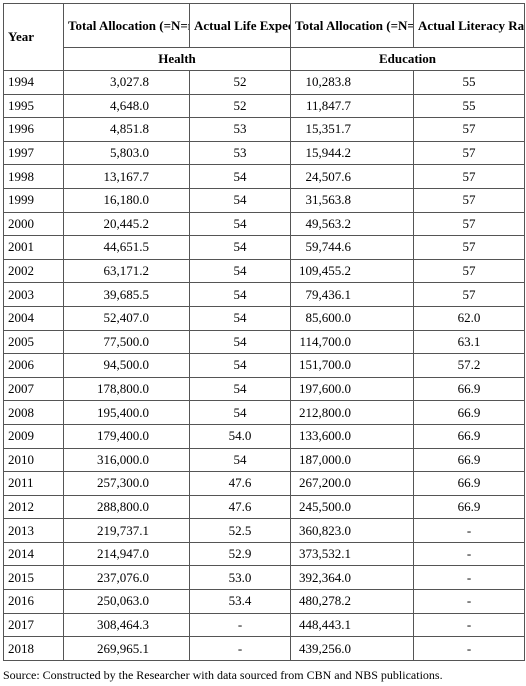 The width and height of the screenshot is (526, 686). Describe the element at coordinates (352, 389) in the screenshot. I see `table-cell: 197,600.0` at that location.